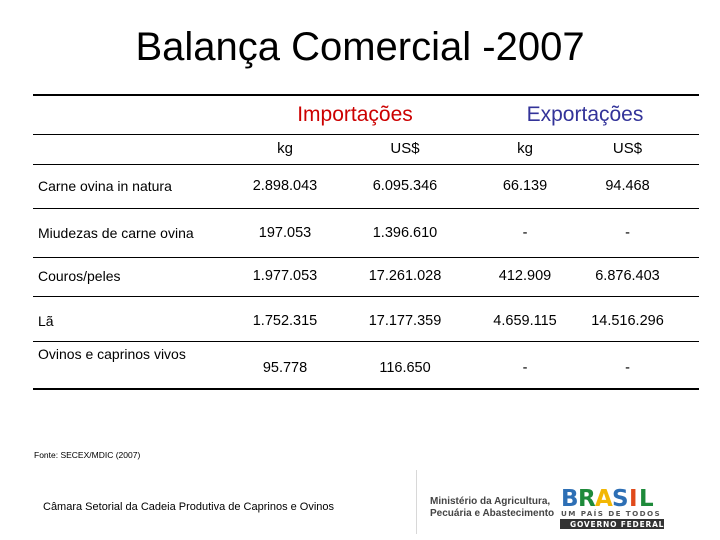 This screenshot has width=720, height=540. Describe the element at coordinates (627, 148) in the screenshot. I see `unit-exp-usd: US$` at that location.